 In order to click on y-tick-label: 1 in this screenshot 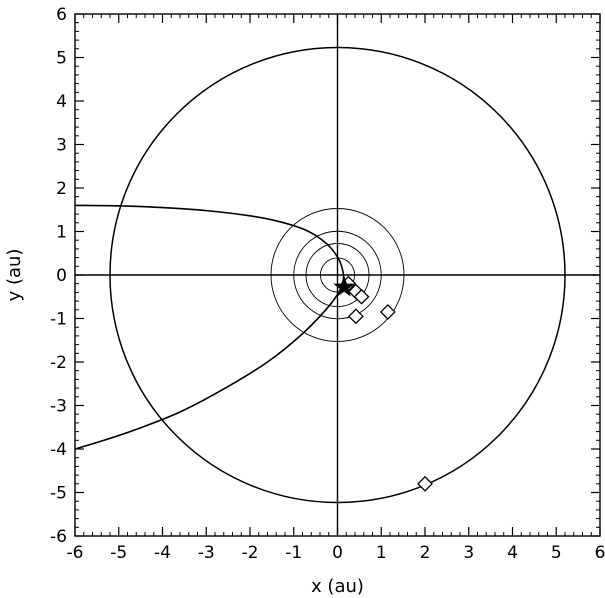, I will do `click(61, 233)`.